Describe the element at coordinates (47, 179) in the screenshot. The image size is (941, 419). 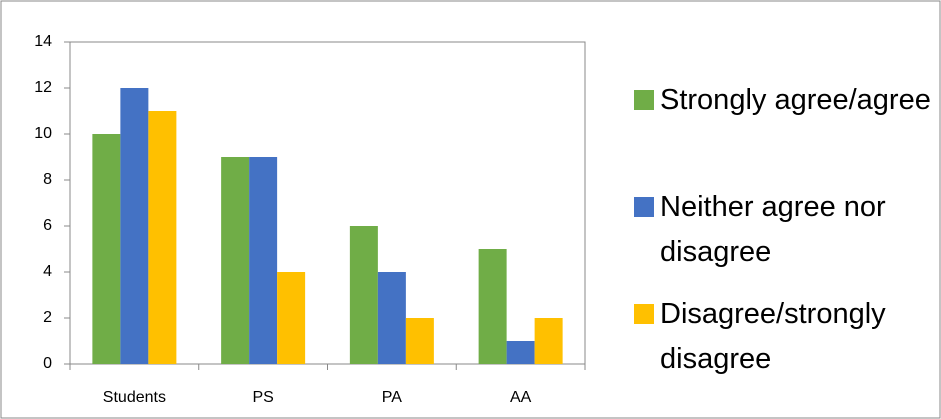
I see `y-tick-label: 8` at that location.